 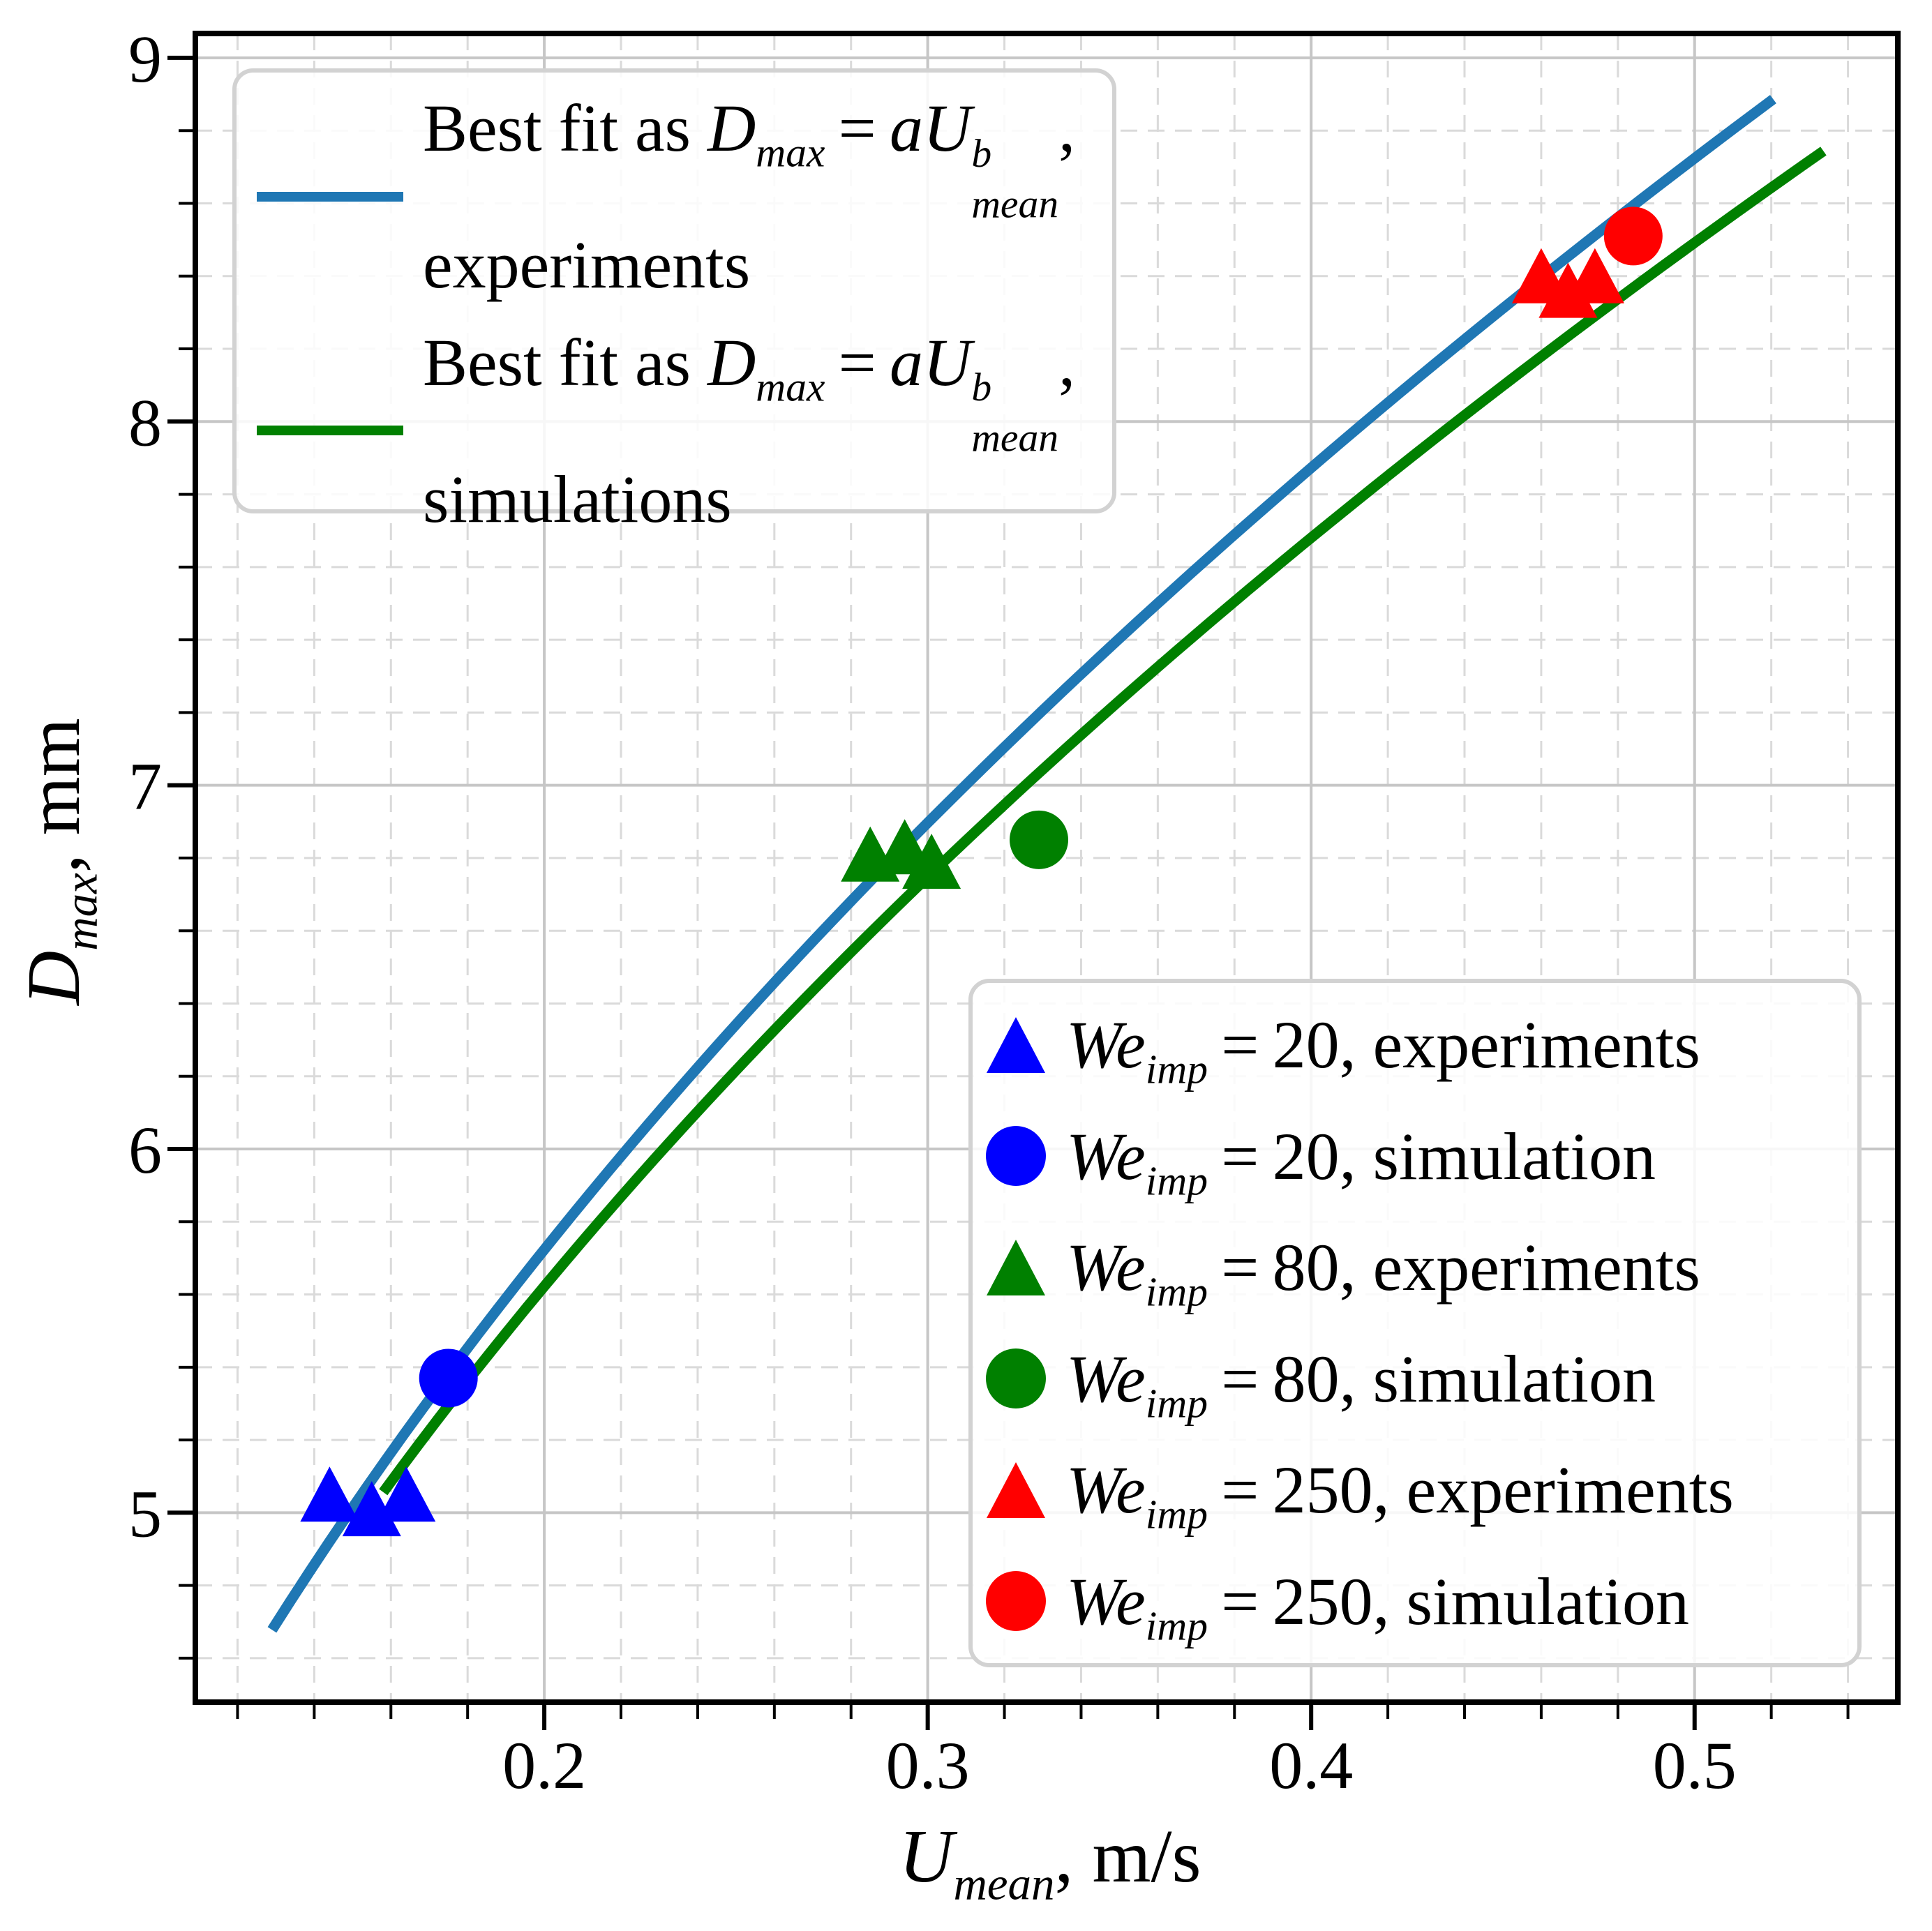 What do you see at coordinates (1361, 1161) in the screenshot?
I see `legend-marker-label: Weimp = 20, simulation` at bounding box center [1361, 1161].